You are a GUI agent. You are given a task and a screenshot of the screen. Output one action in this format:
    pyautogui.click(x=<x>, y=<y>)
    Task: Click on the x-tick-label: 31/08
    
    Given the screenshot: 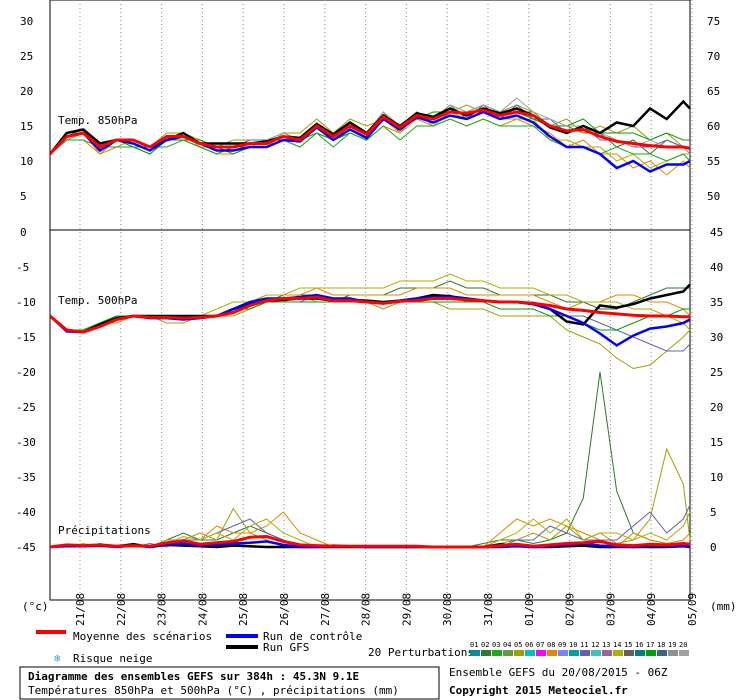 What is the action you would take?
    pyautogui.click(x=488, y=609)
    